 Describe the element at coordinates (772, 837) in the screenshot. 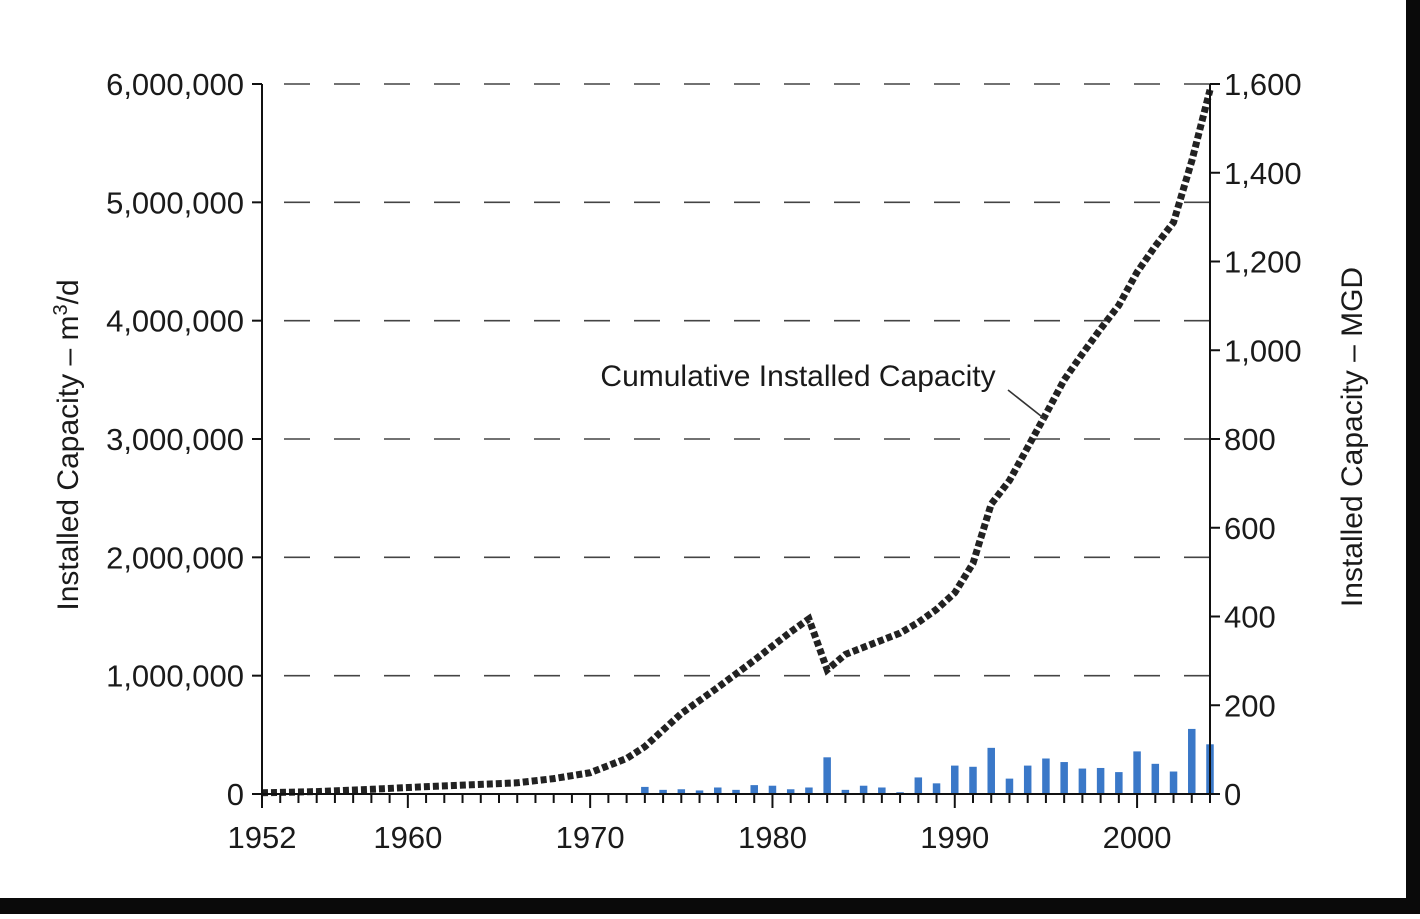

I see `x-tick-label: 1980` at that location.